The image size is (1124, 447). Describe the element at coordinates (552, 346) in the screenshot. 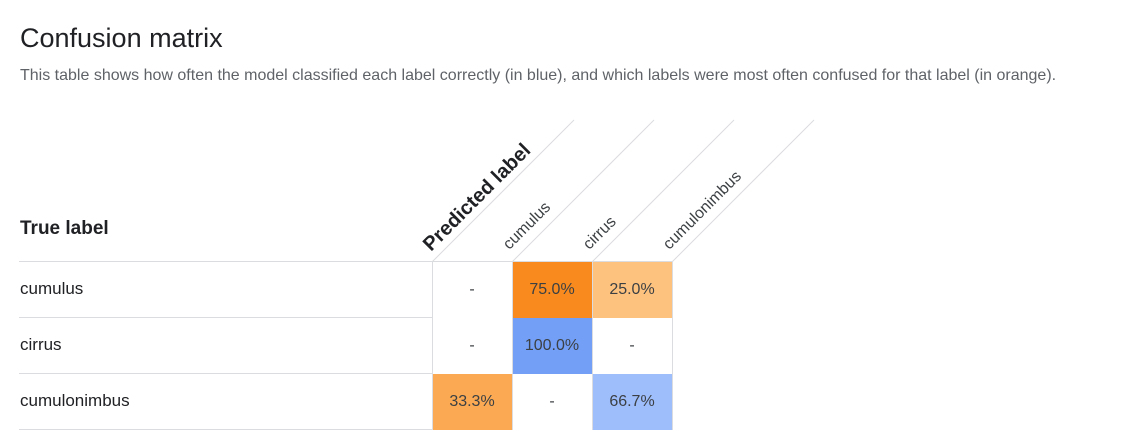

I see `matrix-cell-cirrus-cirrus: 100.0%` at that location.